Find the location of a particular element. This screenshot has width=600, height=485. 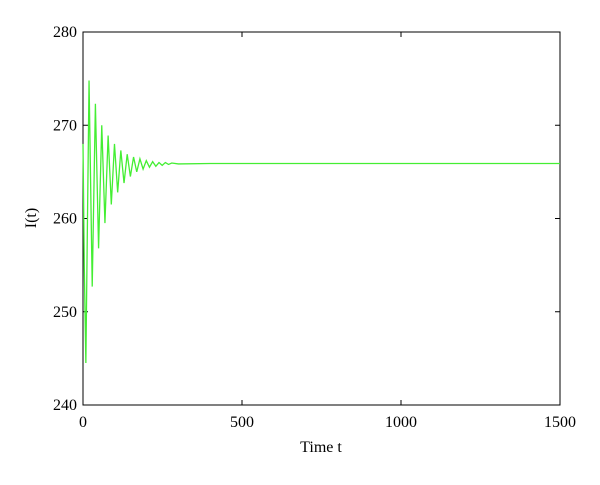

y-tick-label: 270 is located at coordinates (65, 125).